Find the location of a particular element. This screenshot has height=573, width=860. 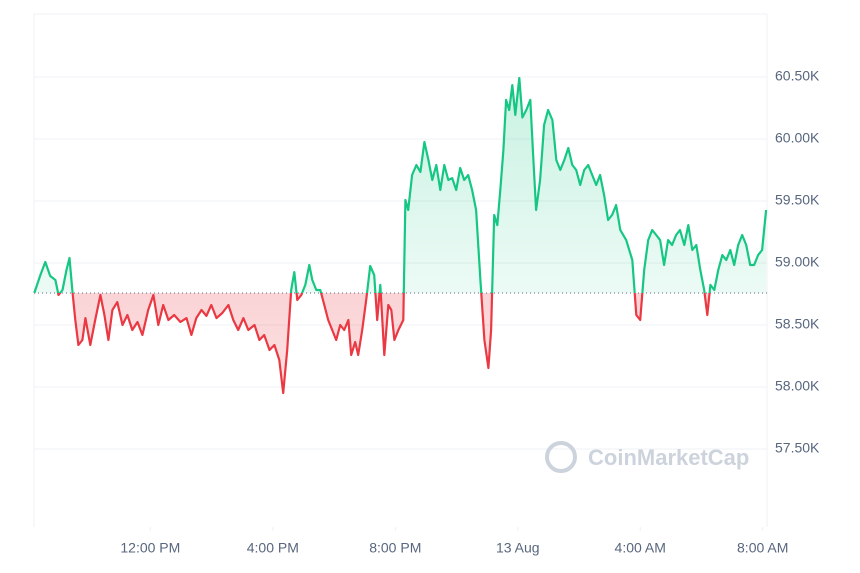

y-tick-label: 60.00K is located at coordinates (797, 138).